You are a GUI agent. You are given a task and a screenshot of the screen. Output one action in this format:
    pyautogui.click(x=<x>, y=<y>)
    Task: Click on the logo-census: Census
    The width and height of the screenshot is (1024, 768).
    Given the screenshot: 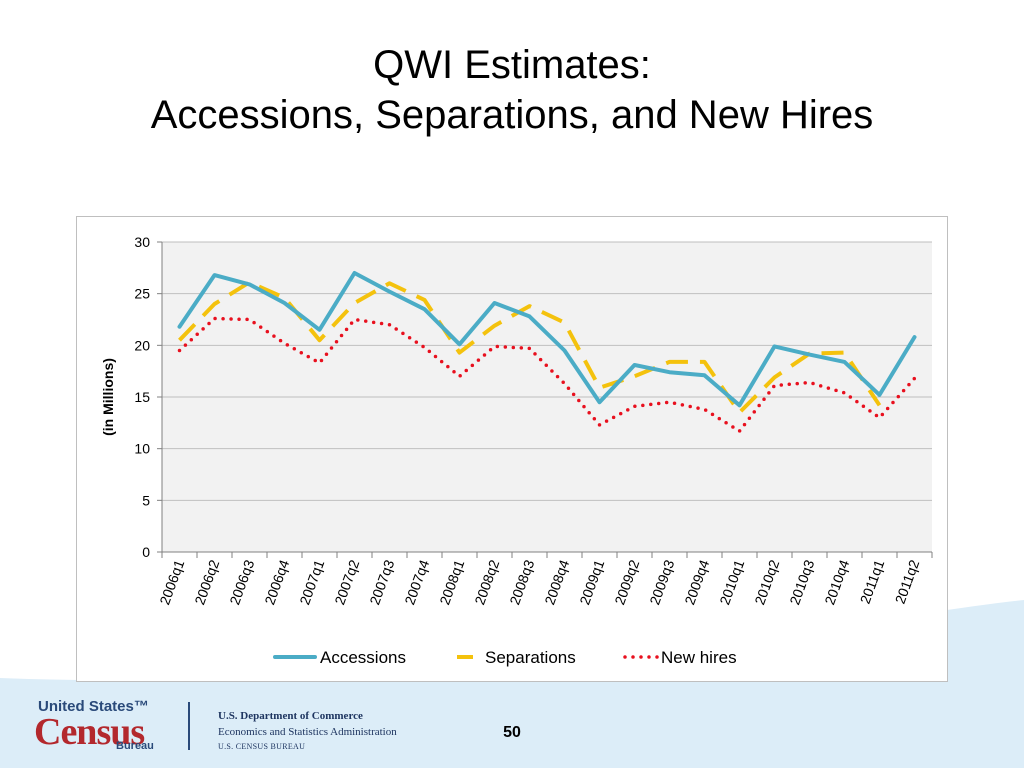 What is the action you would take?
    pyautogui.click(x=89, y=732)
    